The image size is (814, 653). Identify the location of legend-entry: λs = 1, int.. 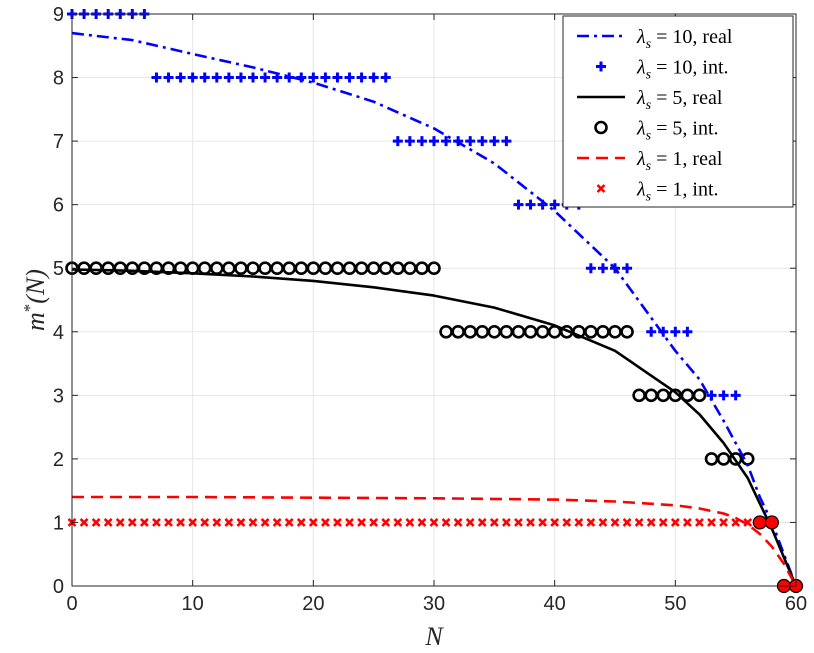
(657, 192).